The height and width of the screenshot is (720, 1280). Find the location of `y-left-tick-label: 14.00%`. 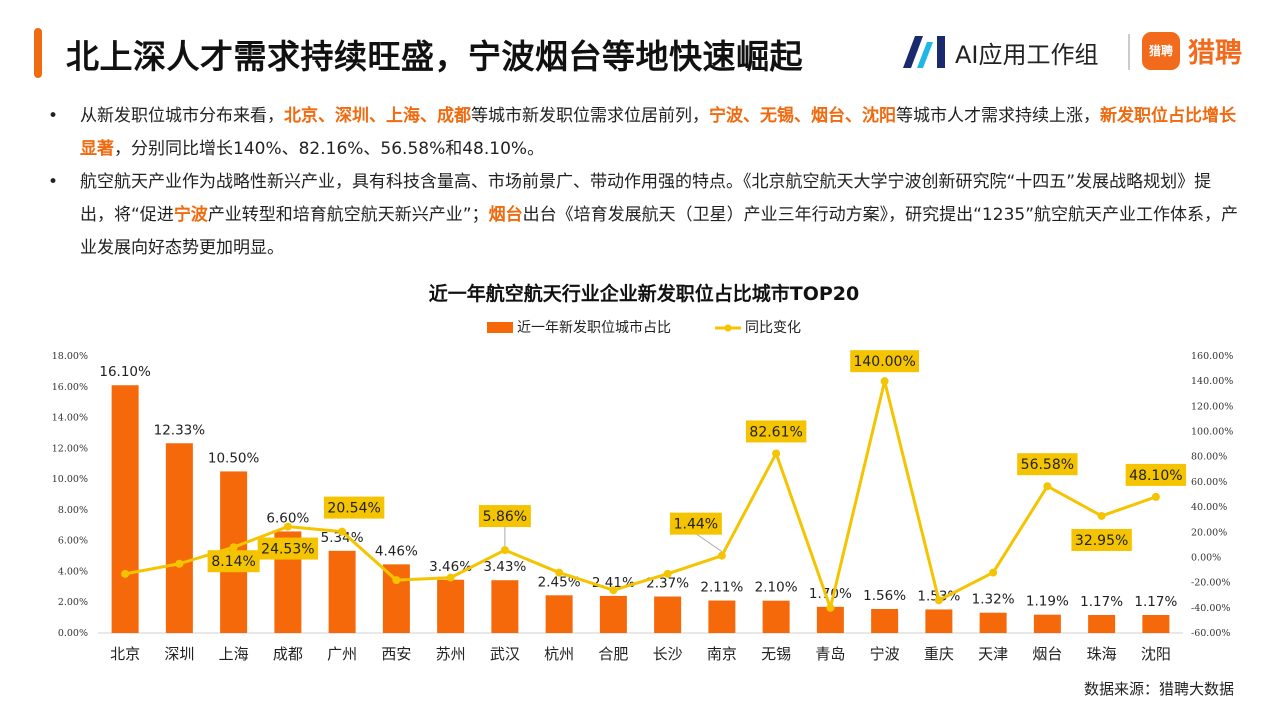

y-left-tick-label: 14.00% is located at coordinates (70, 418).